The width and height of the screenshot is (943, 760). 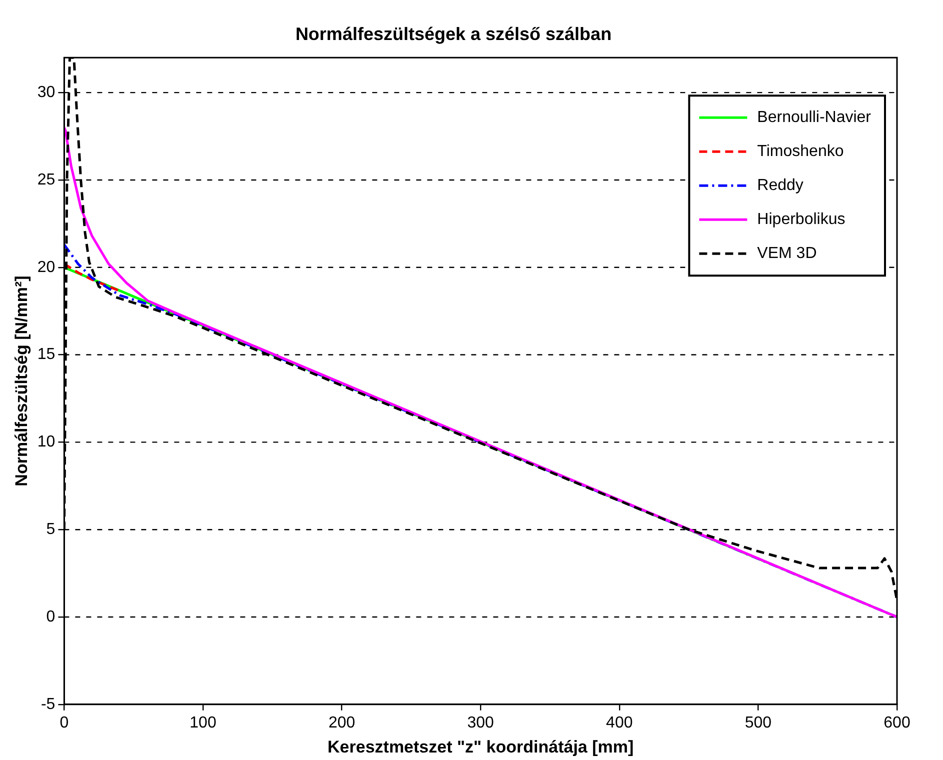 I want to click on y-tick-label: 10, so click(x=46, y=442).